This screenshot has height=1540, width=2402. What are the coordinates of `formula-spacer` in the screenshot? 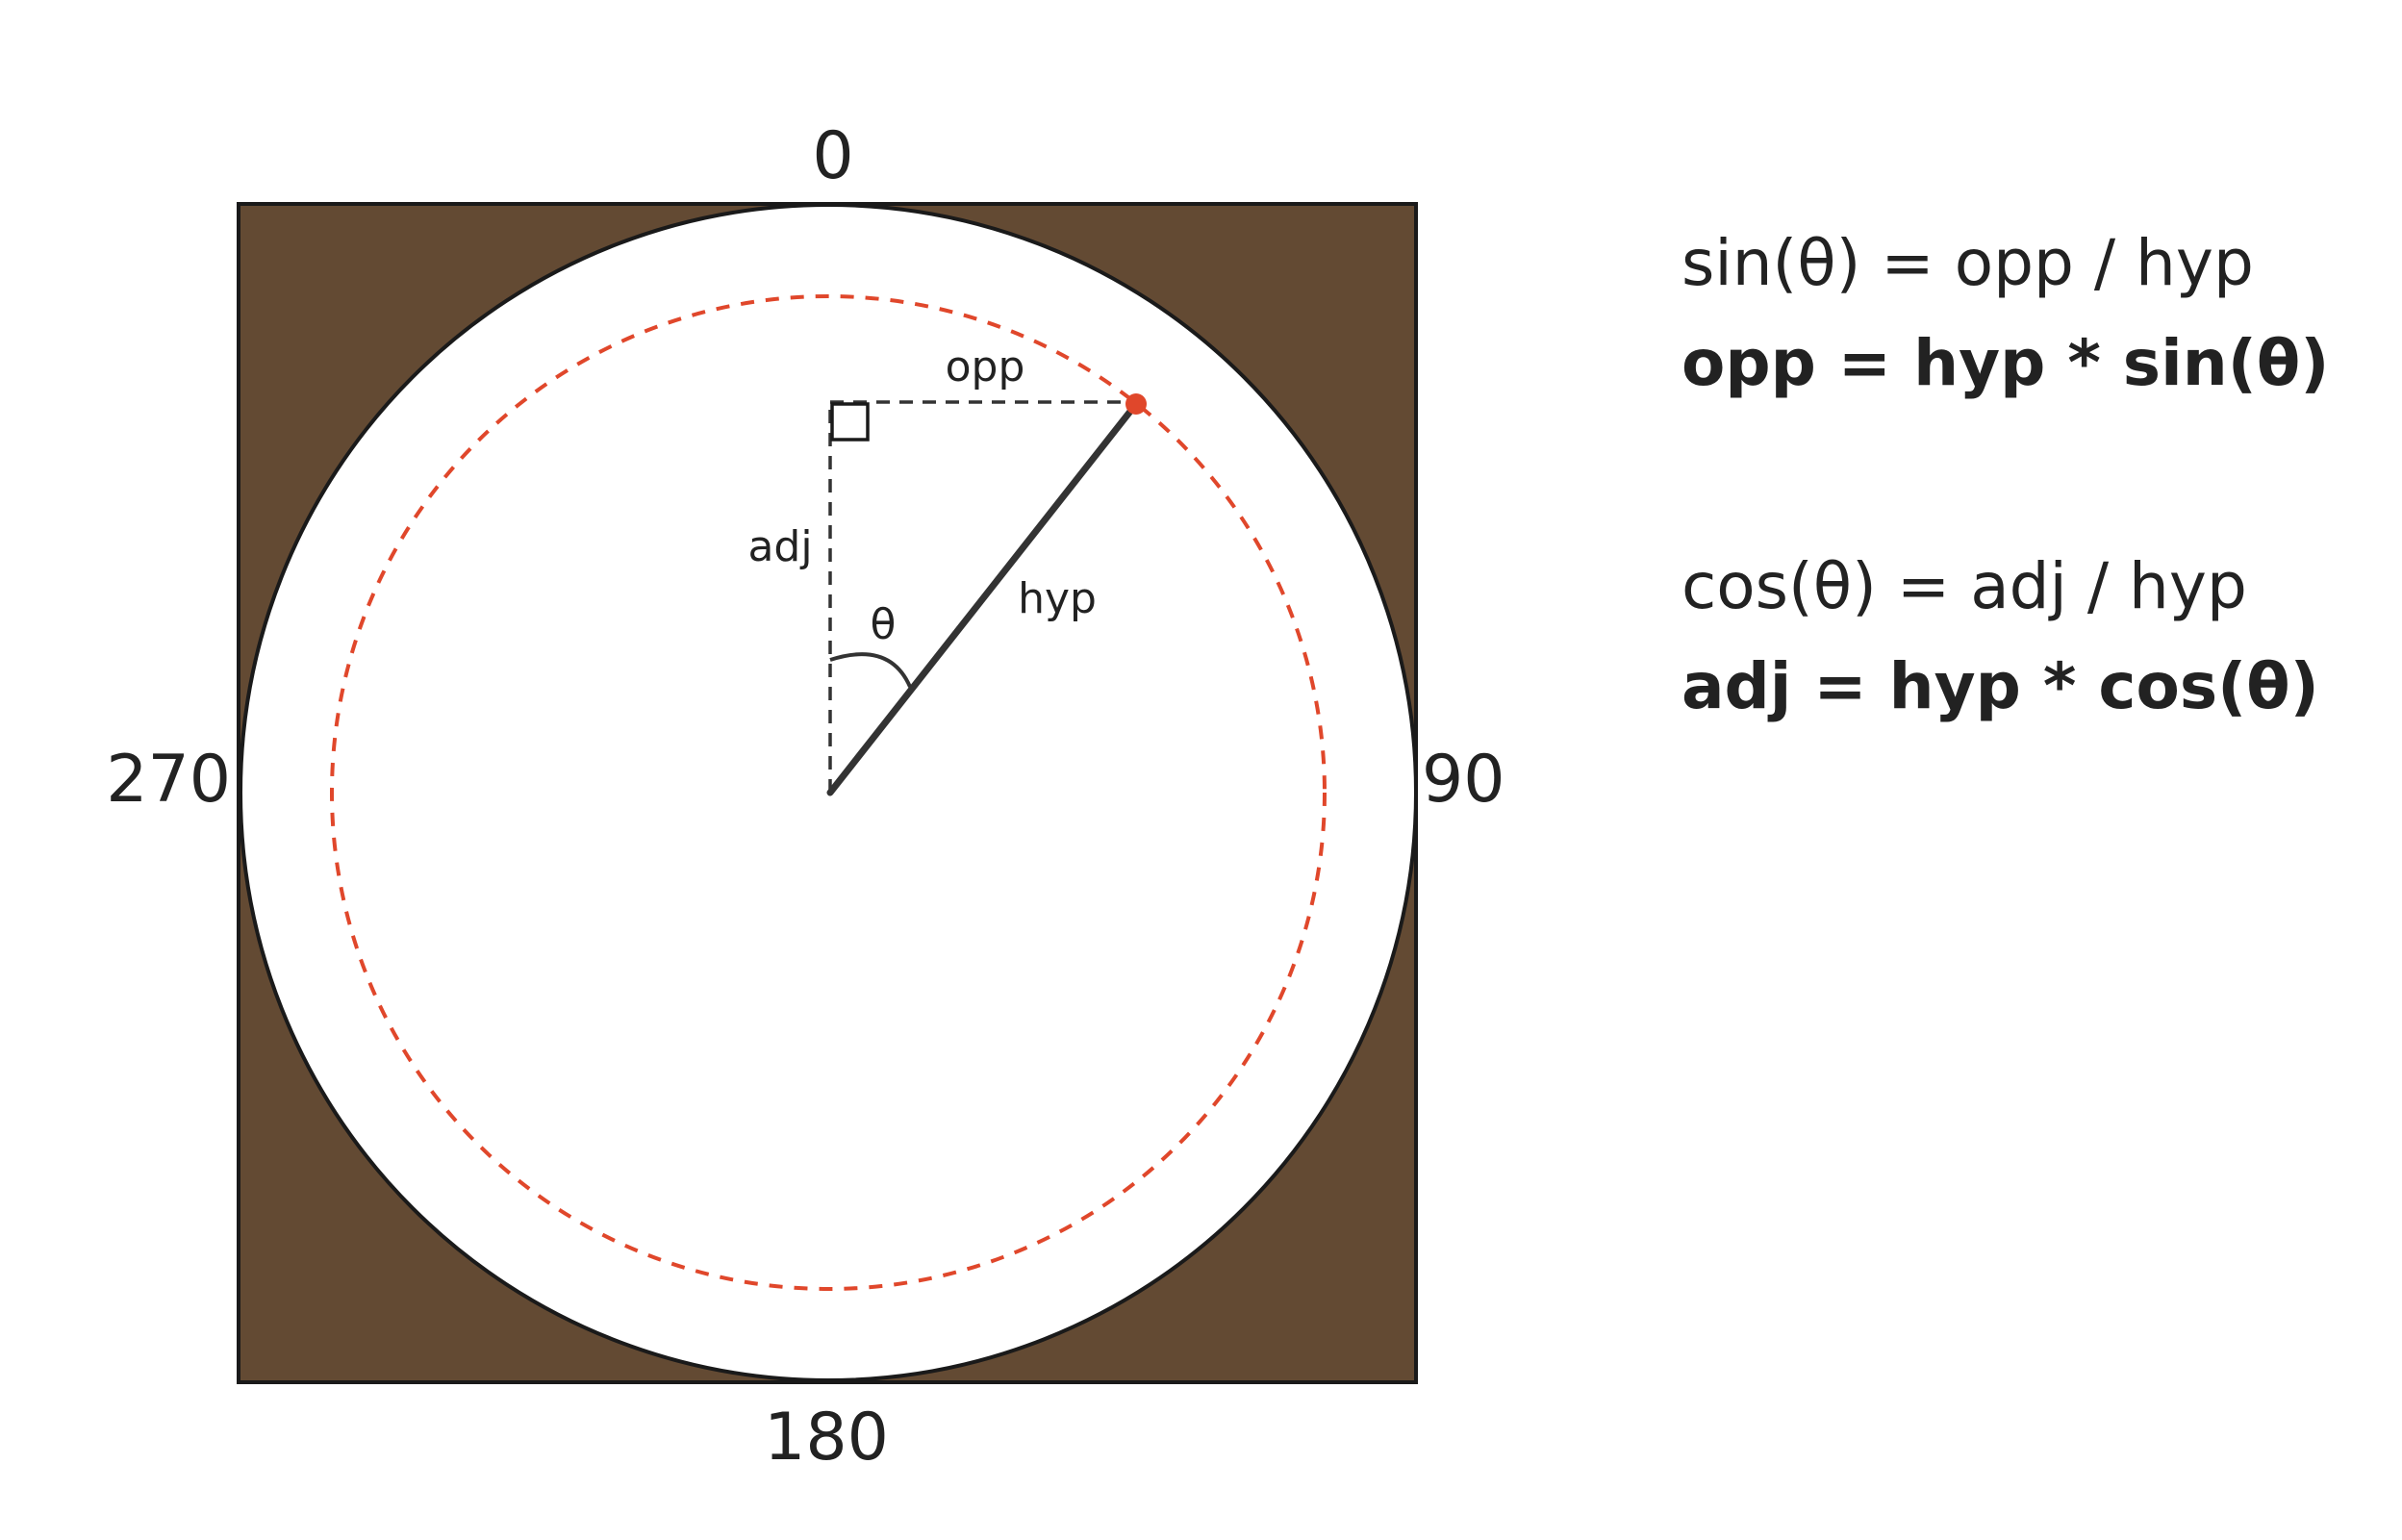 It's located at (2037, 475).